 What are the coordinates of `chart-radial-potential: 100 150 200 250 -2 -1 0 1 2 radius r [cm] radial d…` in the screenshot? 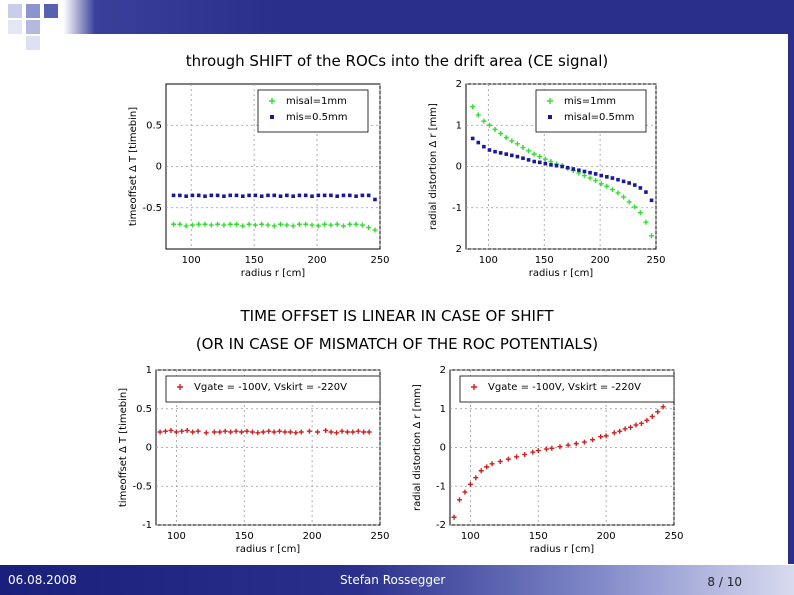 It's located at (548, 460).